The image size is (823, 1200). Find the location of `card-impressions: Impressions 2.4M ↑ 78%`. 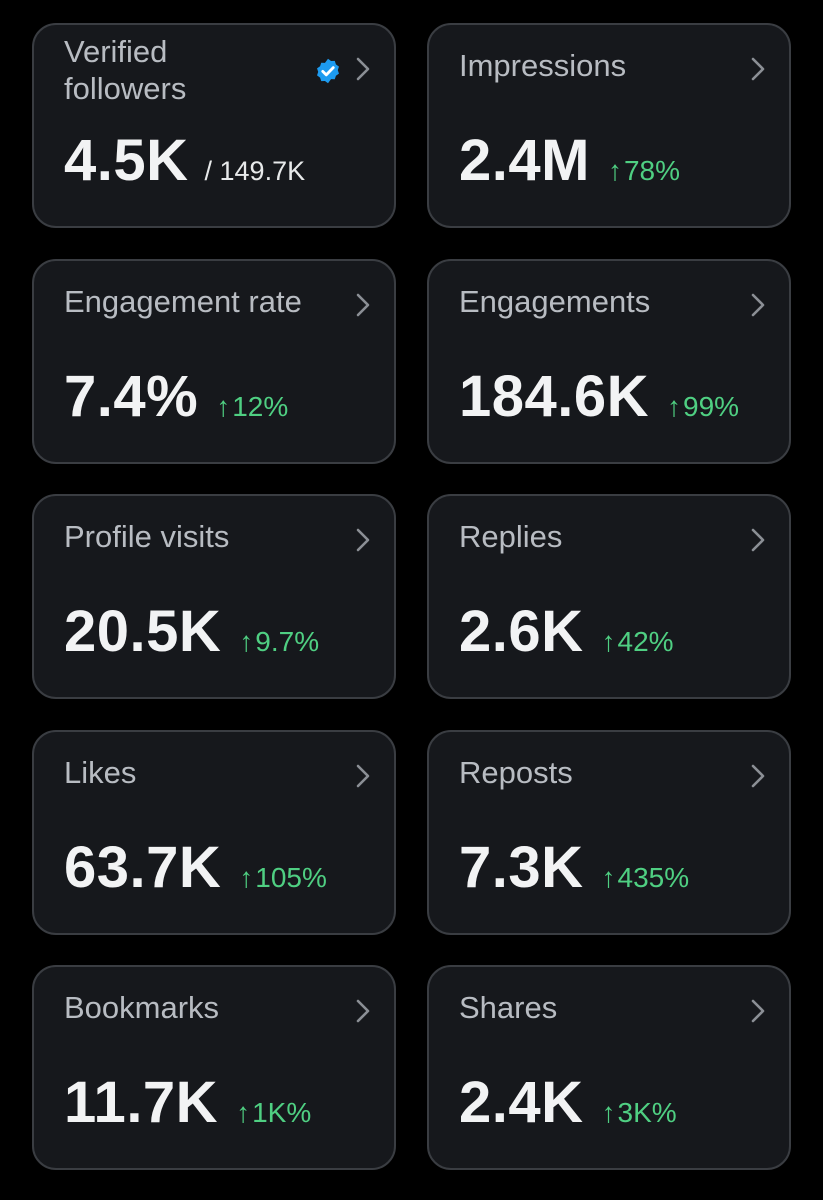

card-impressions: Impressions 2.4M ↑ 78% is located at coordinates (609, 125).